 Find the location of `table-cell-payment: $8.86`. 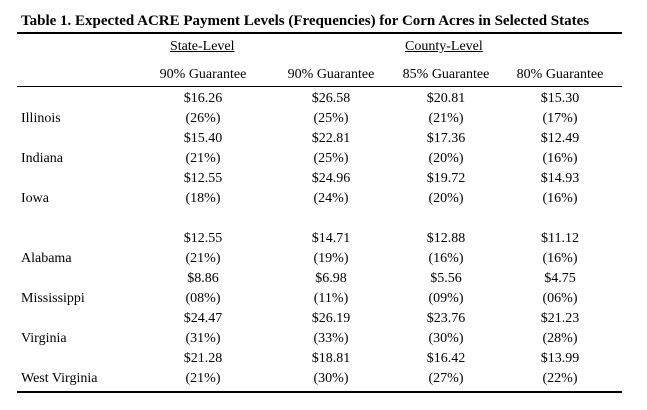

table-cell-payment: $8.86 is located at coordinates (203, 278).